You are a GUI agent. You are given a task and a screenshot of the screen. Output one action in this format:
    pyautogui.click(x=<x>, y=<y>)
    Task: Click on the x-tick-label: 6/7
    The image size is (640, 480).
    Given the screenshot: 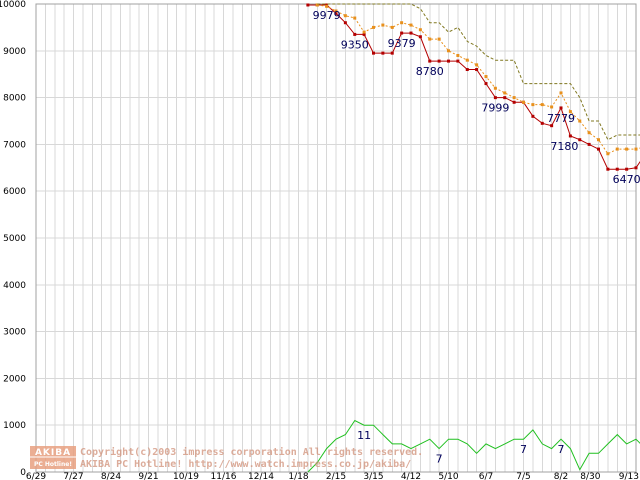 What is the action you would take?
    pyautogui.click(x=486, y=476)
    